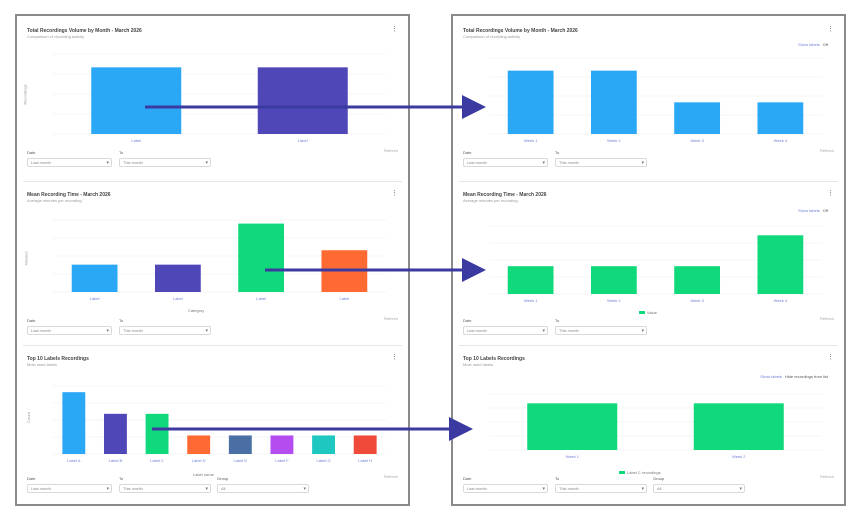 The width and height of the screenshot is (851, 519). I want to click on legend-swatch, so click(622, 472).